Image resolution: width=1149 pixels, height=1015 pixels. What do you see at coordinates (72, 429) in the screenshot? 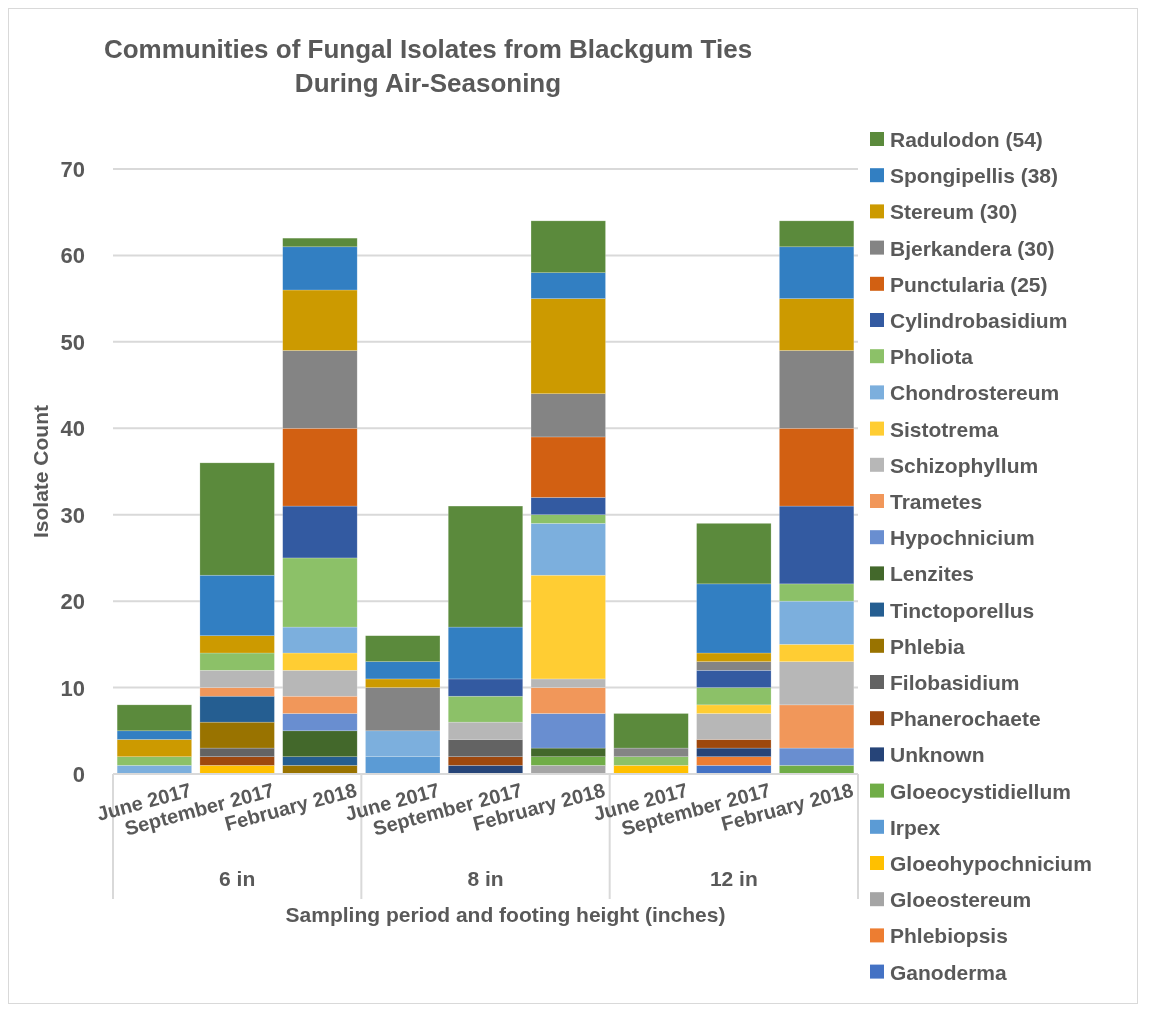
I see `y-tick-label: 40` at bounding box center [72, 429].